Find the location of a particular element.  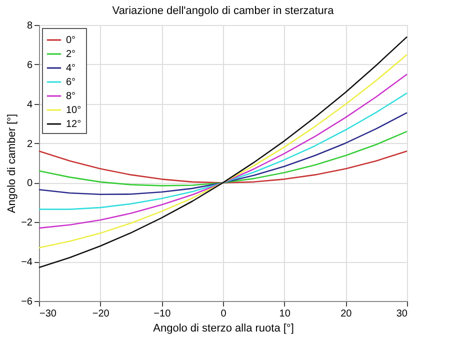

x-tick-label: 30 is located at coordinates (402, 314).